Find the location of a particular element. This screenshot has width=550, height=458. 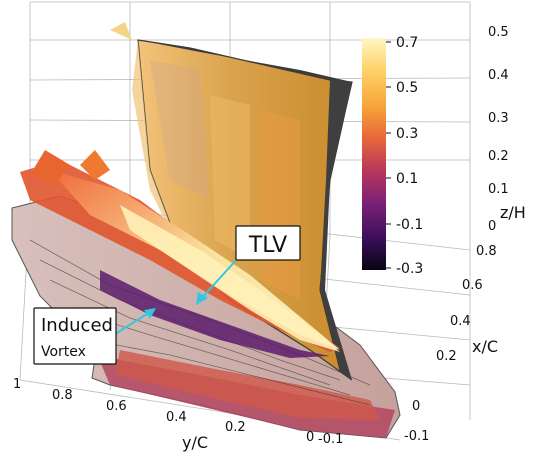

z-axis: 0.5 0.4 0.3 0.2 0.1 0 z/H is located at coordinates (507, 129).